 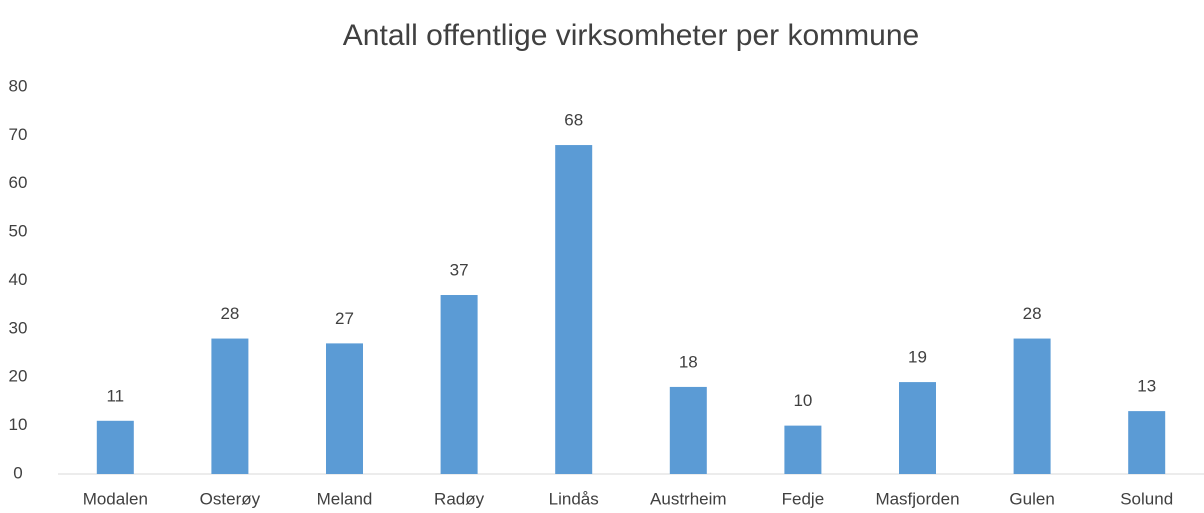 What do you see at coordinates (18, 134) in the screenshot?
I see `y-tick-label: 70` at bounding box center [18, 134].